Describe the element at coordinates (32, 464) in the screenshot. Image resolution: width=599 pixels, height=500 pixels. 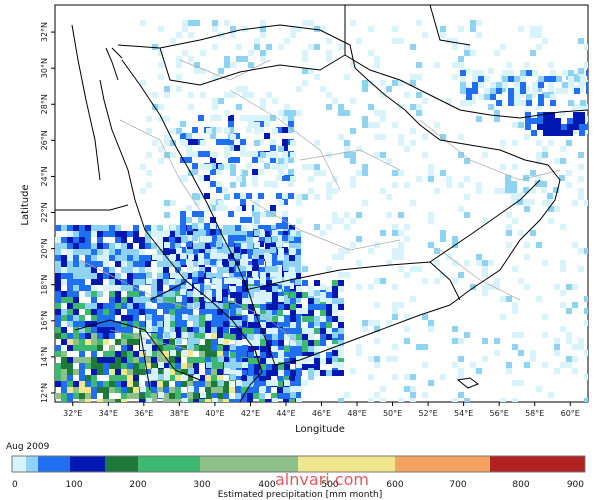
I see `colorbar-bin` at that location.